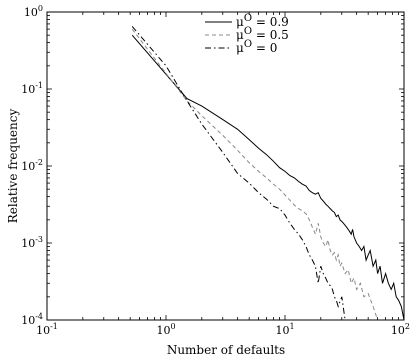 This screenshot has width=410, height=358. I want to click on y-tick-label: 10⁰, so click(33, 11).